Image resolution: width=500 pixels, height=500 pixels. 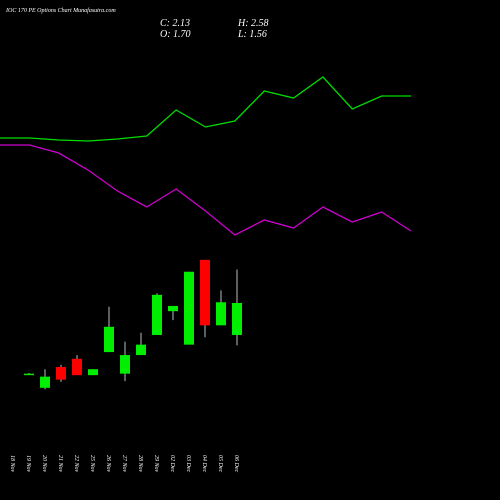 I want to click on x-tick-label: 26 Nov, so click(x=108, y=464).